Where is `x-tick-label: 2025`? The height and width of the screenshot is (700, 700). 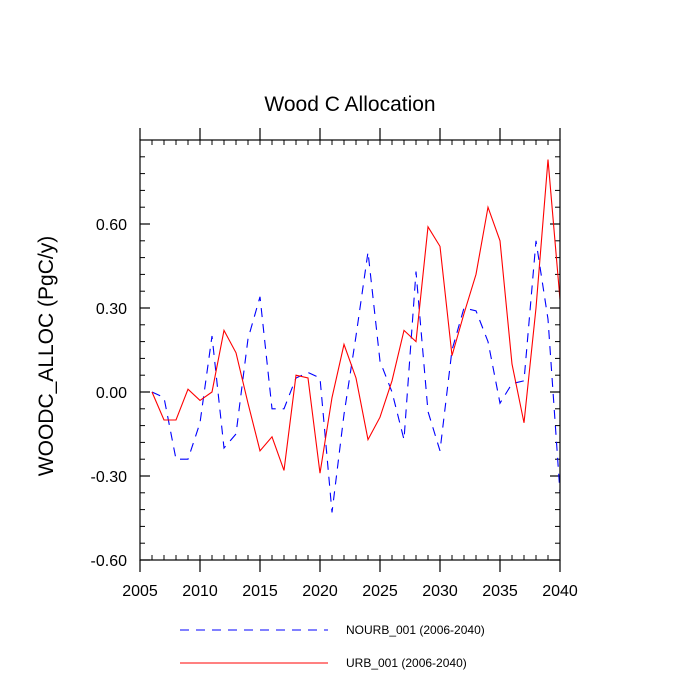 x-tick-label: 2025 is located at coordinates (380, 591).